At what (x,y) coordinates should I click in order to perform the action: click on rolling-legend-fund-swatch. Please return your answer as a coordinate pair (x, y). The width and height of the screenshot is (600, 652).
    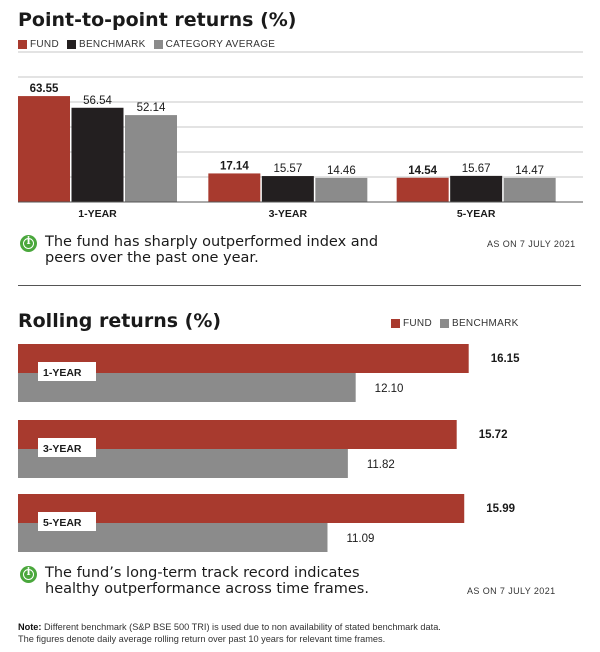
    Looking at the image, I should click on (395, 323).